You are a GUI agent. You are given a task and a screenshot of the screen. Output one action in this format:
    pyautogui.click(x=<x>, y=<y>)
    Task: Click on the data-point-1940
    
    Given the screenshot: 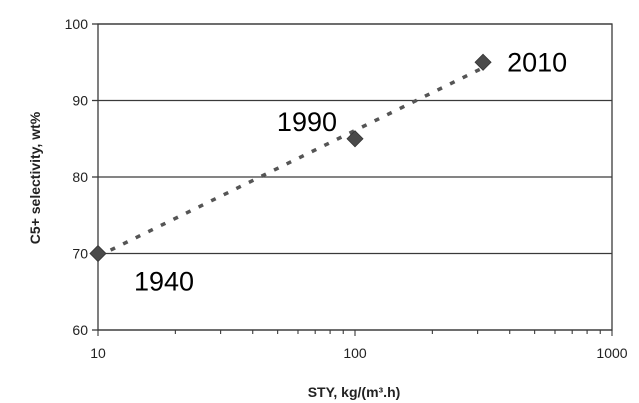 What is the action you would take?
    pyautogui.click(x=98, y=253)
    